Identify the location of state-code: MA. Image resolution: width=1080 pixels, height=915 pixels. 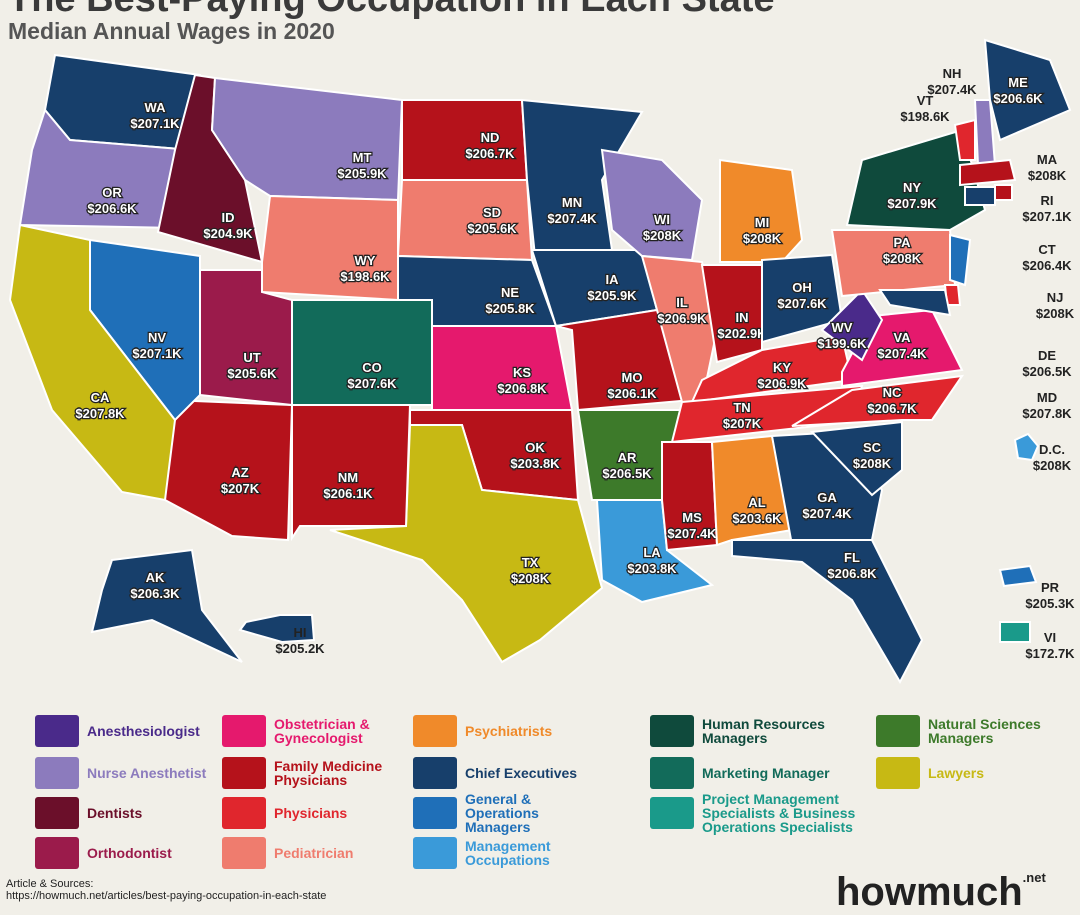
(1047, 159).